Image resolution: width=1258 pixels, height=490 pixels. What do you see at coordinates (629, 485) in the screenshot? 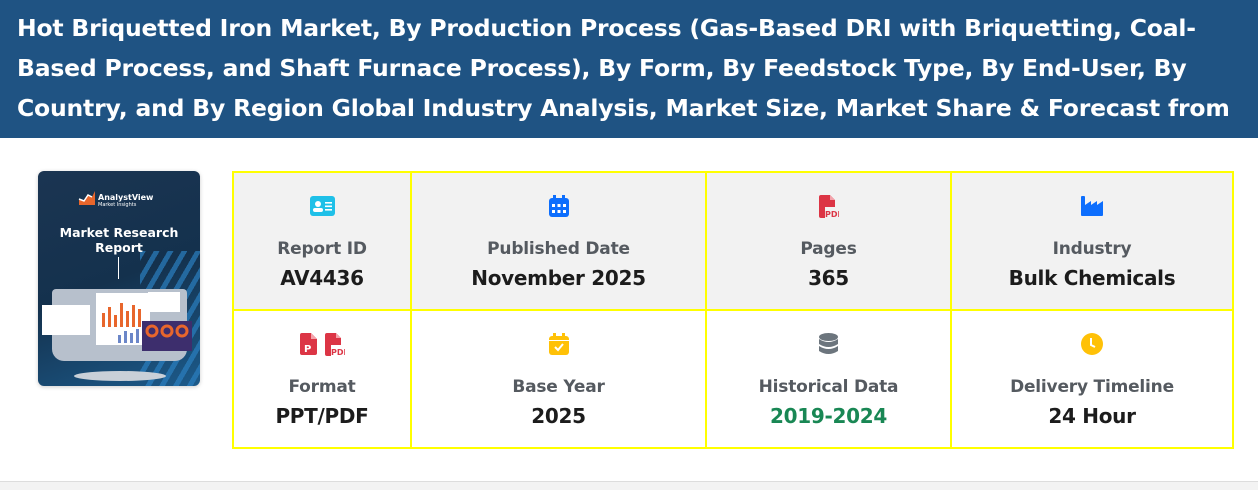
I see `section-divider` at bounding box center [629, 485].